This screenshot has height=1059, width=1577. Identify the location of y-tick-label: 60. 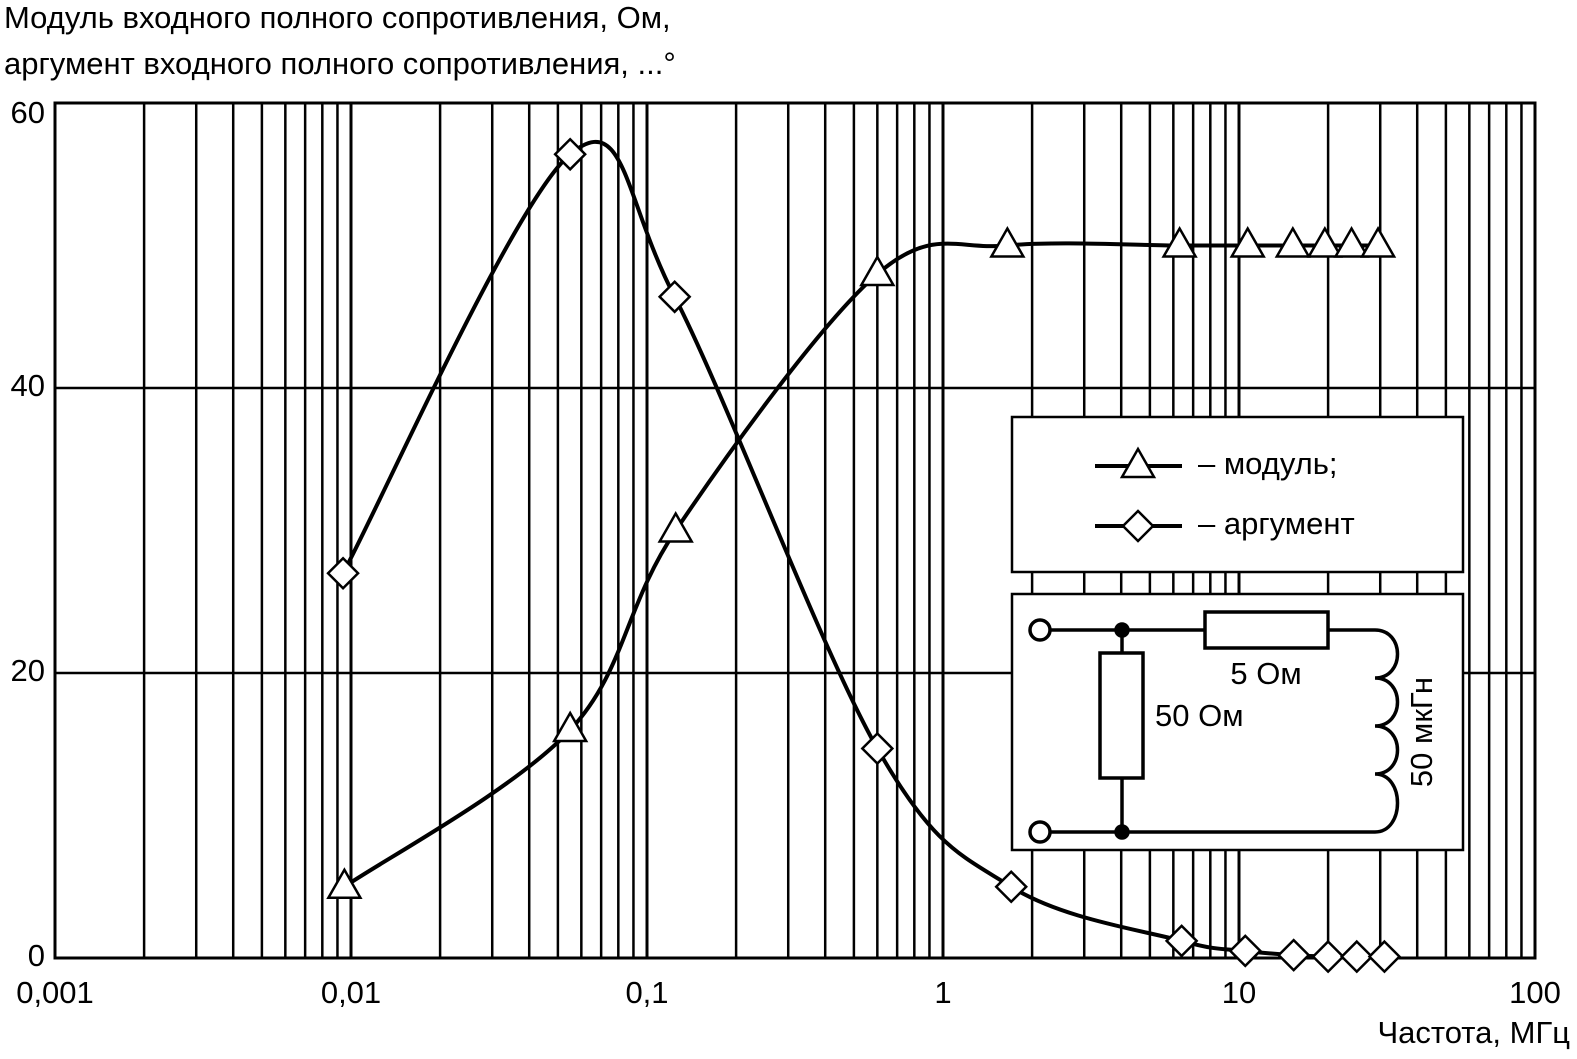
(28, 112).